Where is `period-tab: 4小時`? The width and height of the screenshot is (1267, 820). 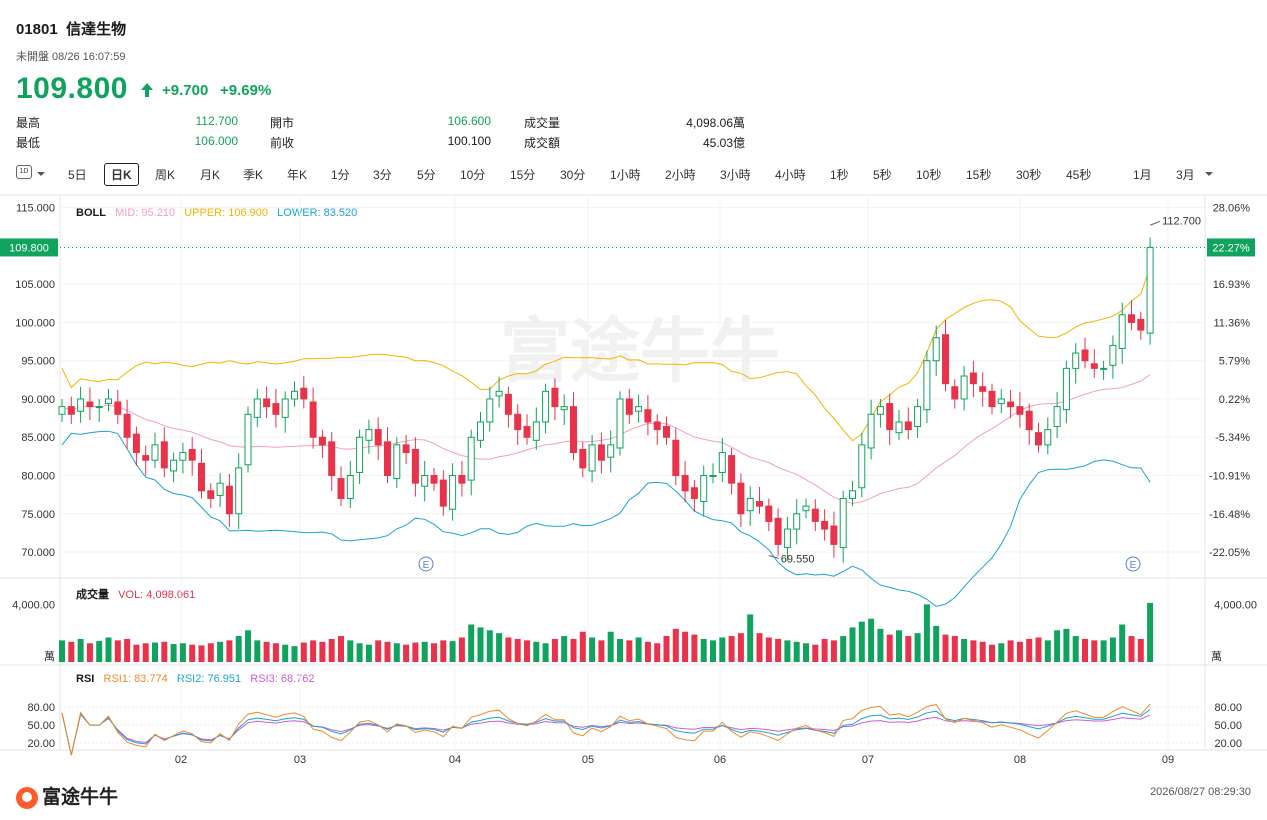 period-tab: 4小時 is located at coordinates (790, 175).